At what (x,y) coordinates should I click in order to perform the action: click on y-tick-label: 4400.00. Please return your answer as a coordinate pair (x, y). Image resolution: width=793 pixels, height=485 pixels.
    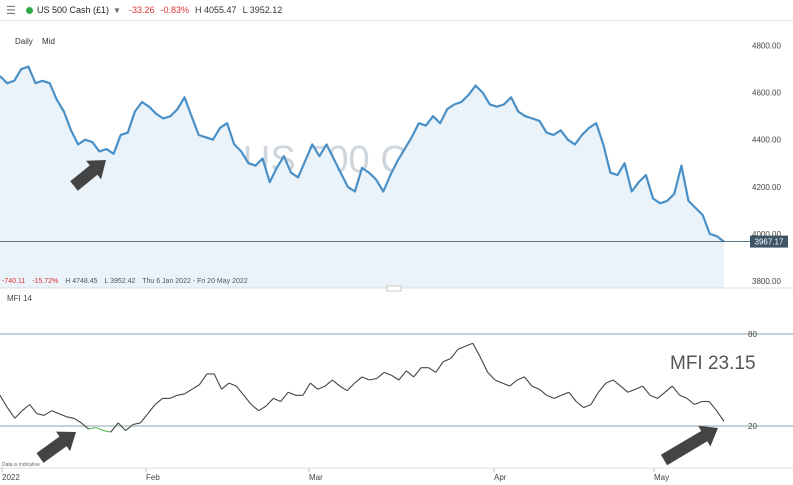
    Looking at the image, I should click on (766, 140).